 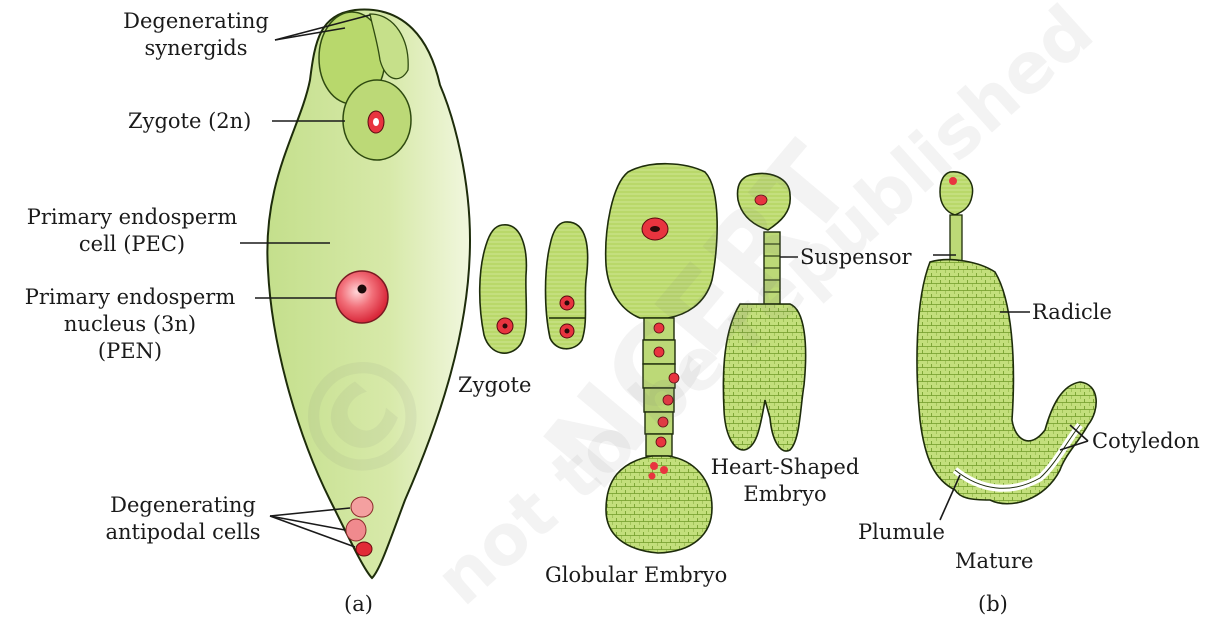 I want to click on mature-embryo-body, so click(x=1006, y=381).